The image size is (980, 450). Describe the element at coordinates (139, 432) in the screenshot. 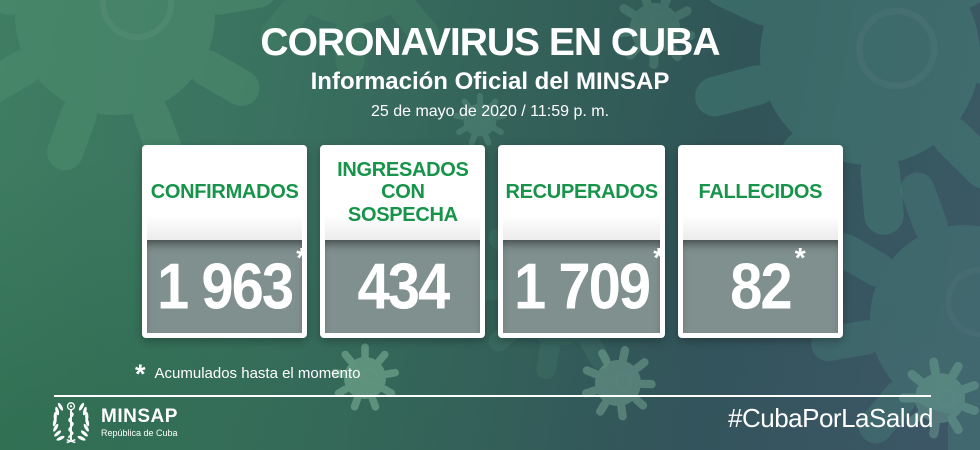

I see `logo-subtitle: República de Cuba` at that location.